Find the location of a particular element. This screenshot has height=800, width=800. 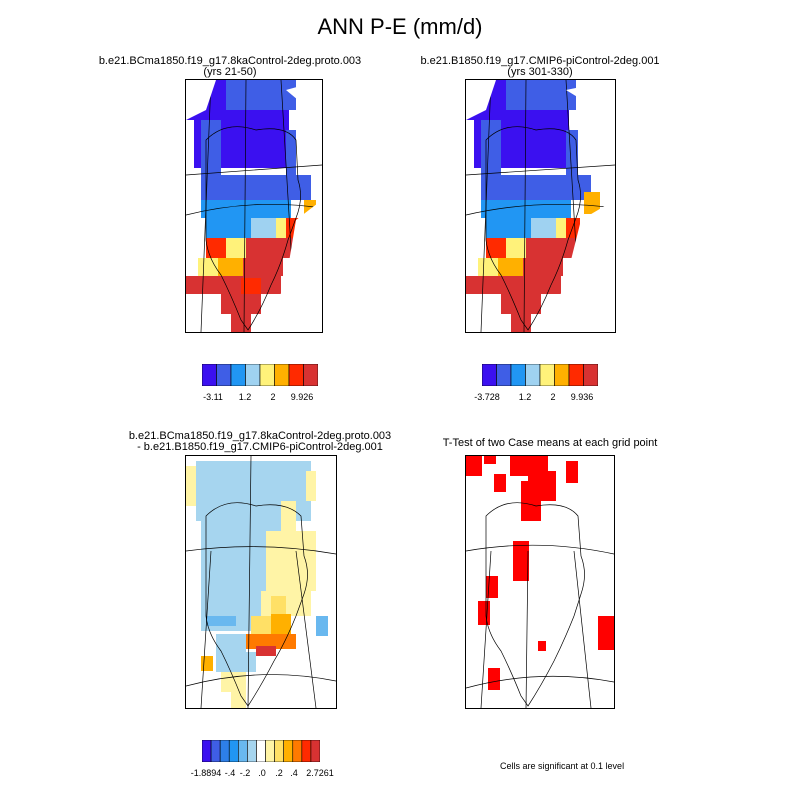

colorbar-3-label-2: -.2 is located at coordinates (245, 773).